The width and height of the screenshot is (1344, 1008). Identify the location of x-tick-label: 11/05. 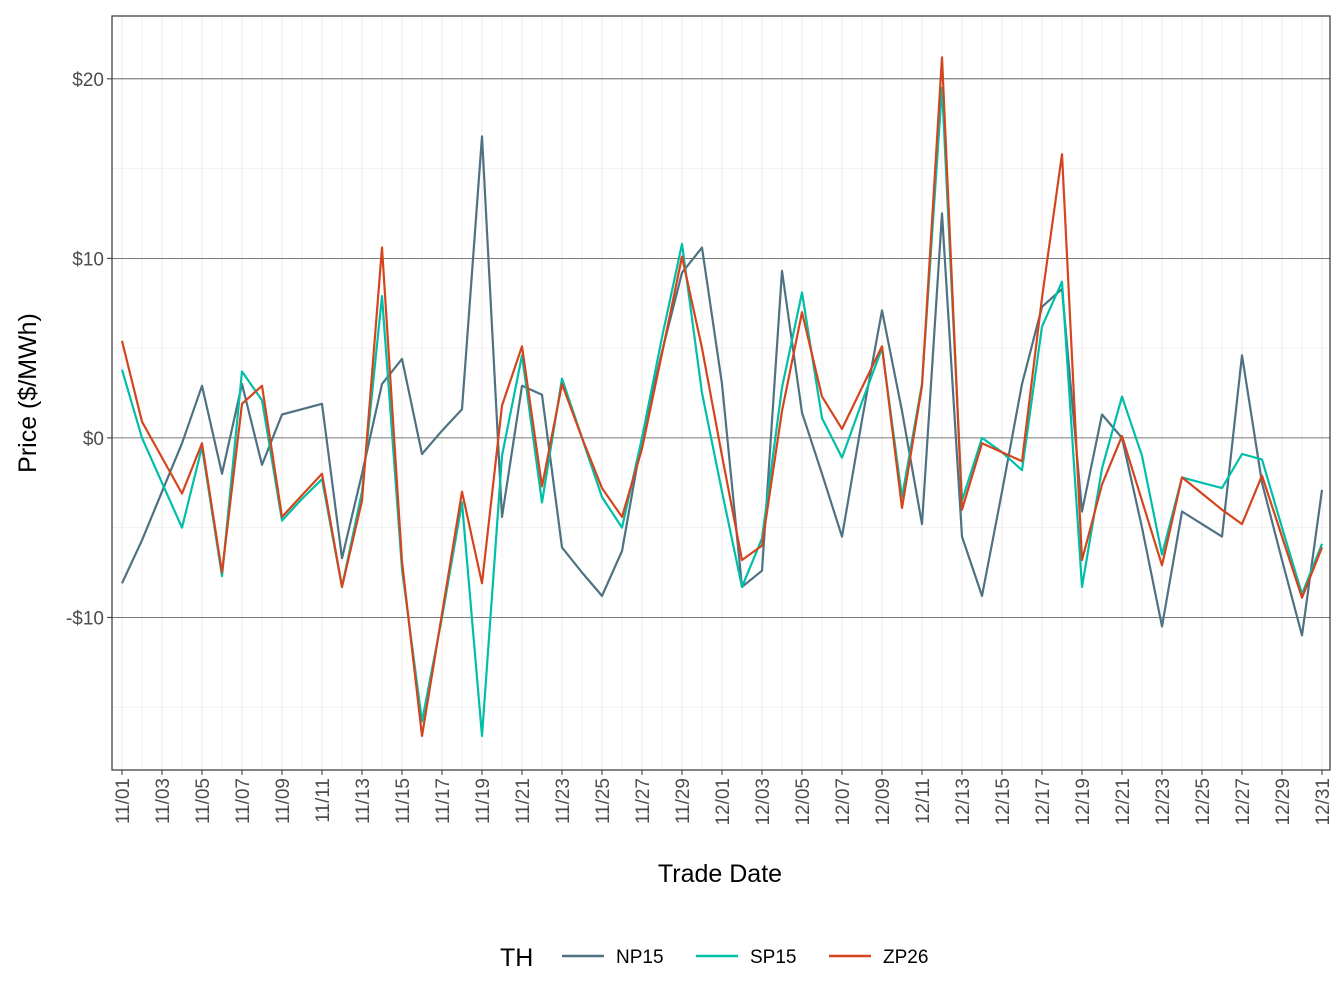
(203, 801).